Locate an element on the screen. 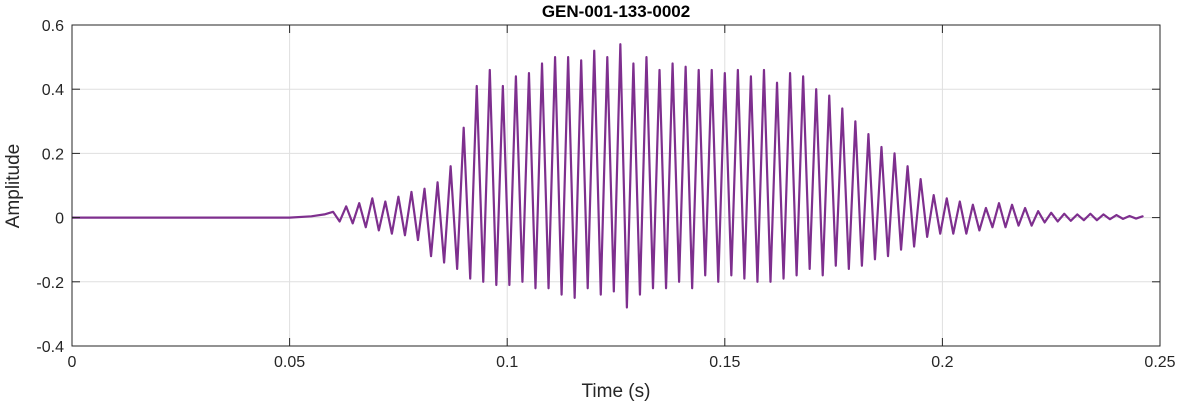 The height and width of the screenshot is (404, 1182). y-tick-label: 0 is located at coordinates (59, 219).